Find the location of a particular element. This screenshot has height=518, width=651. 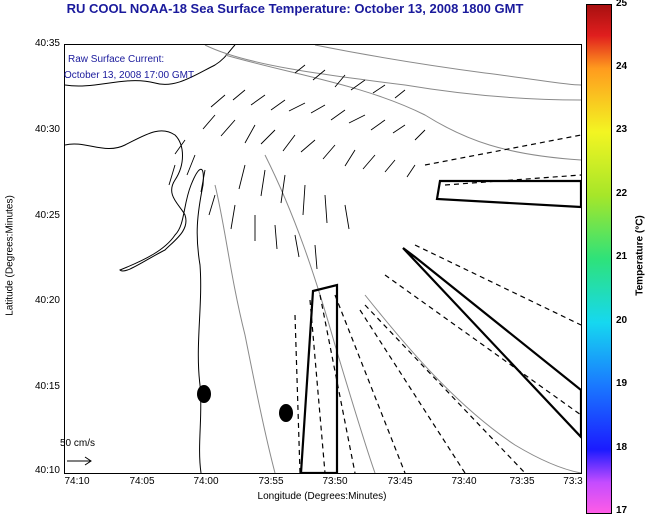

x-tick: 74:10 is located at coordinates (77, 481).